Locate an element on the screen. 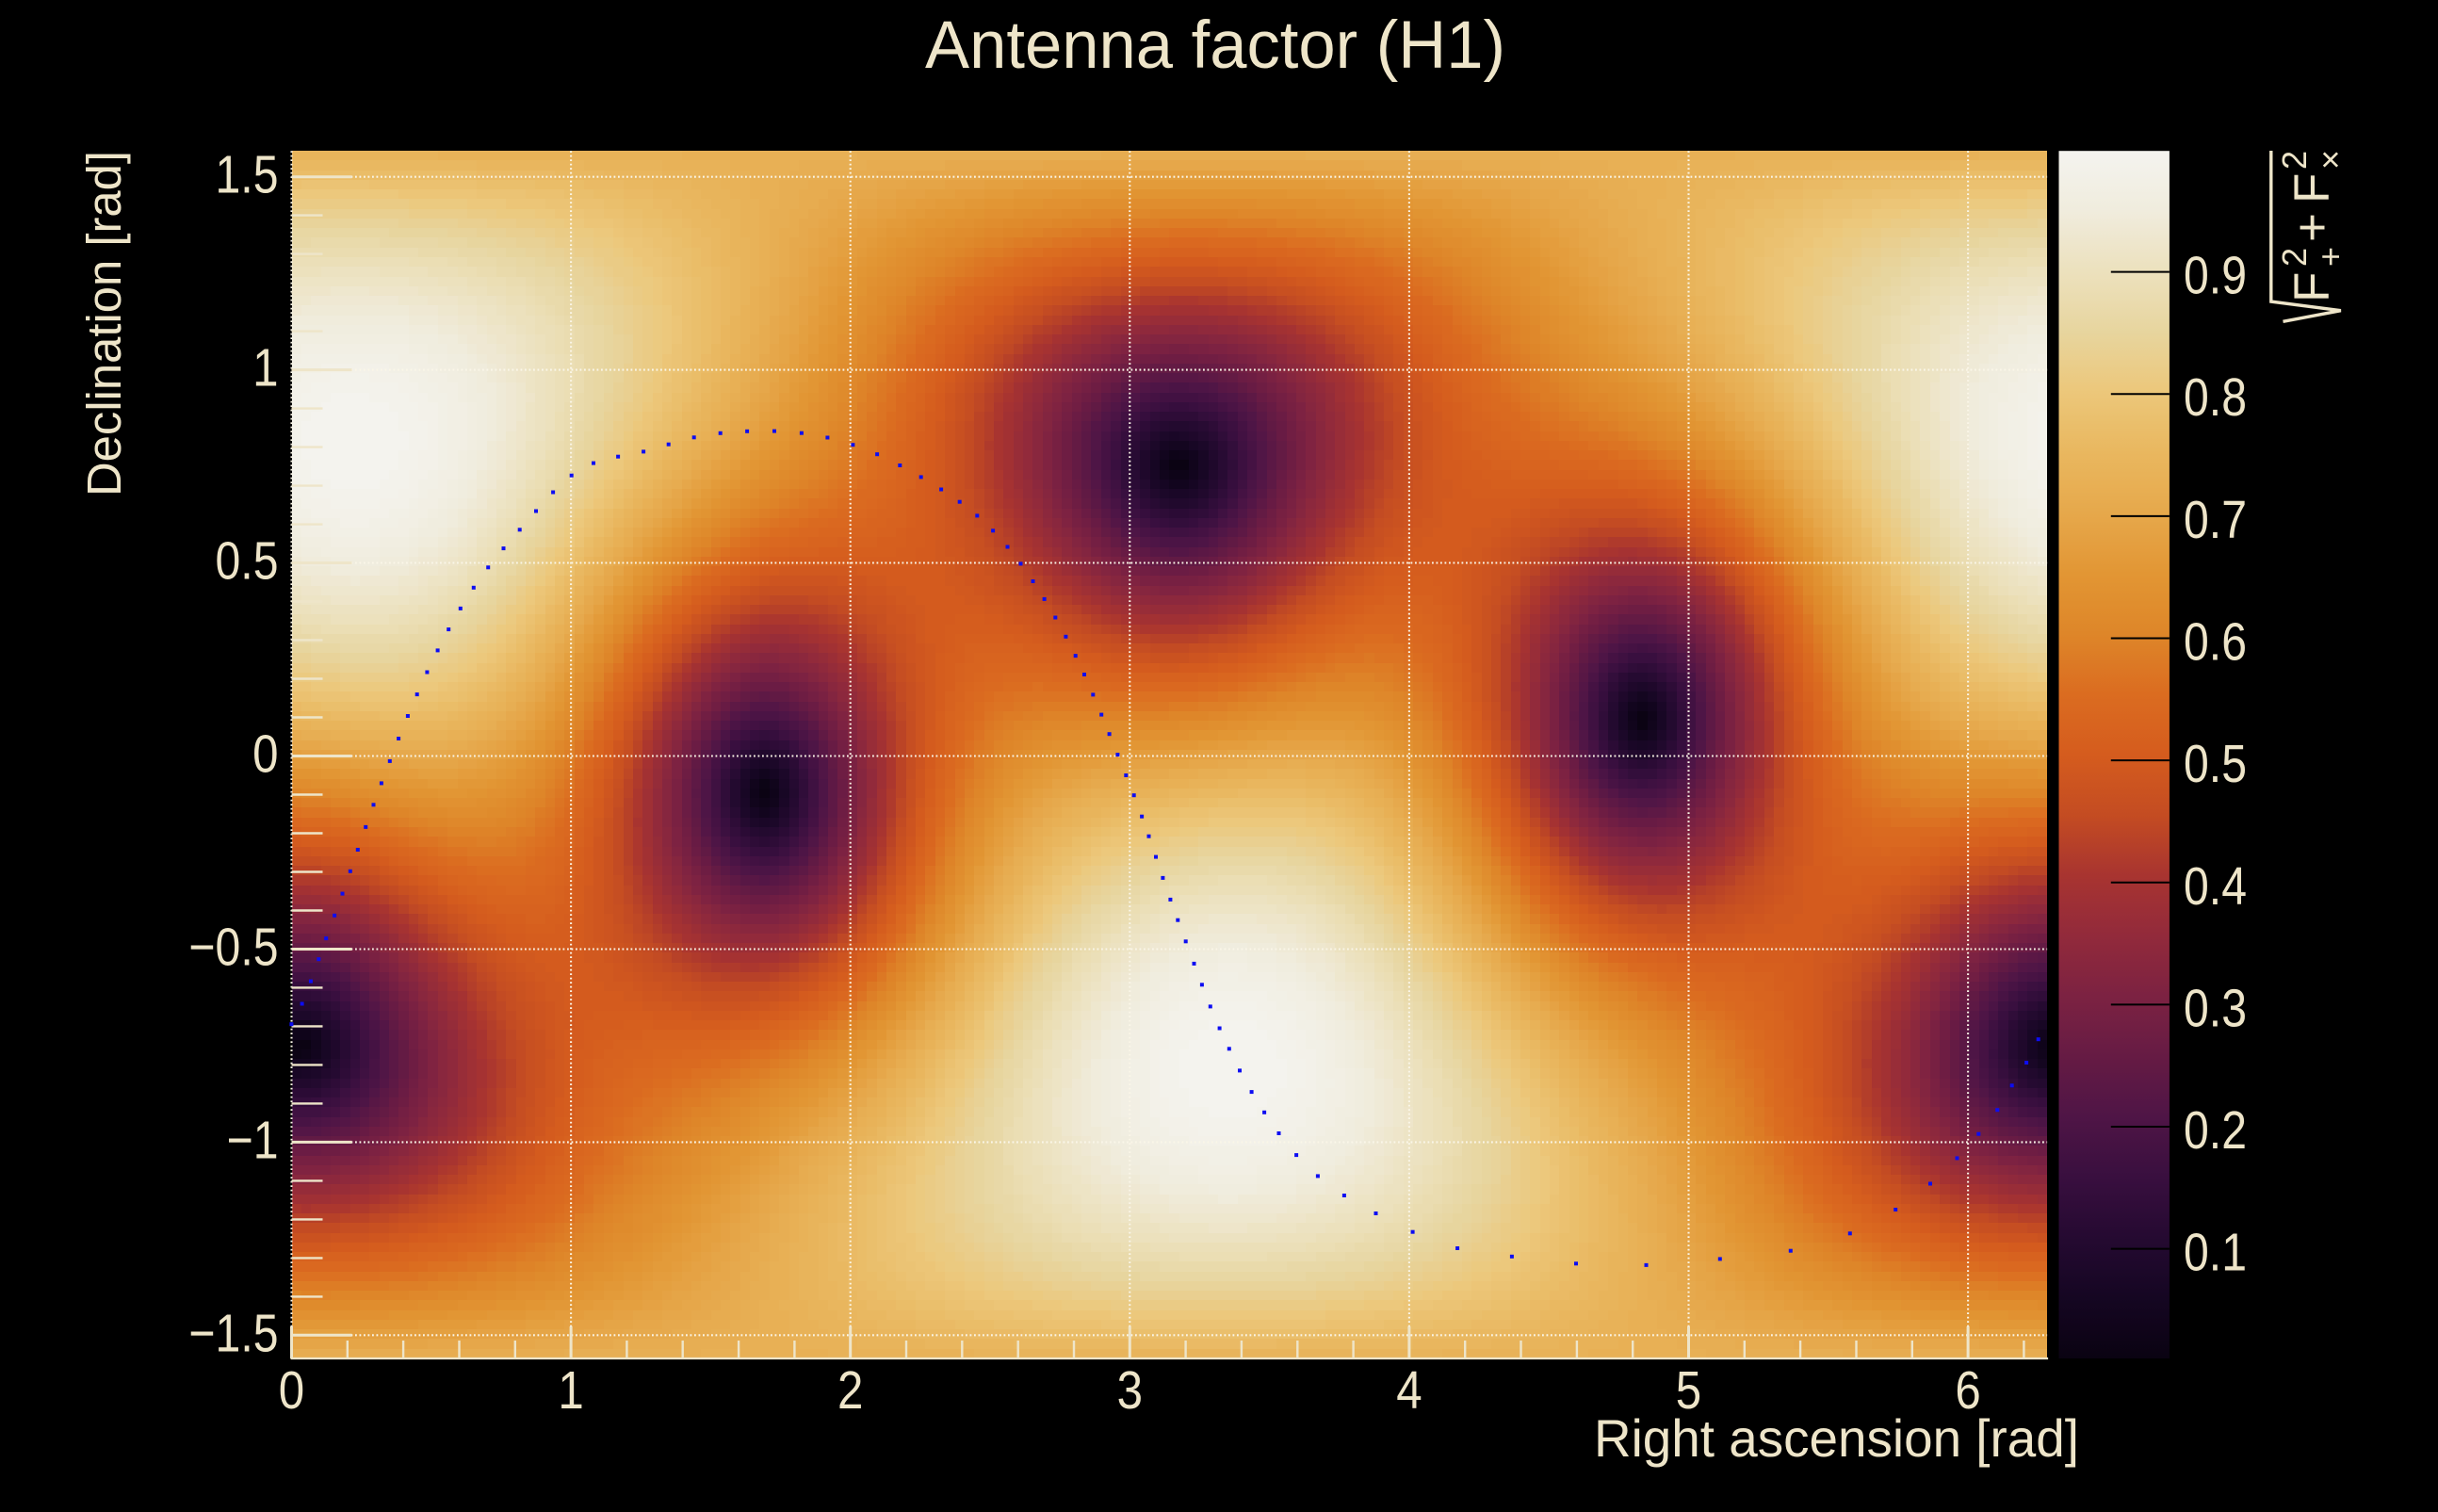 The image size is (2438, 1512). svg-text: 0.6 is located at coordinates (2215, 642).